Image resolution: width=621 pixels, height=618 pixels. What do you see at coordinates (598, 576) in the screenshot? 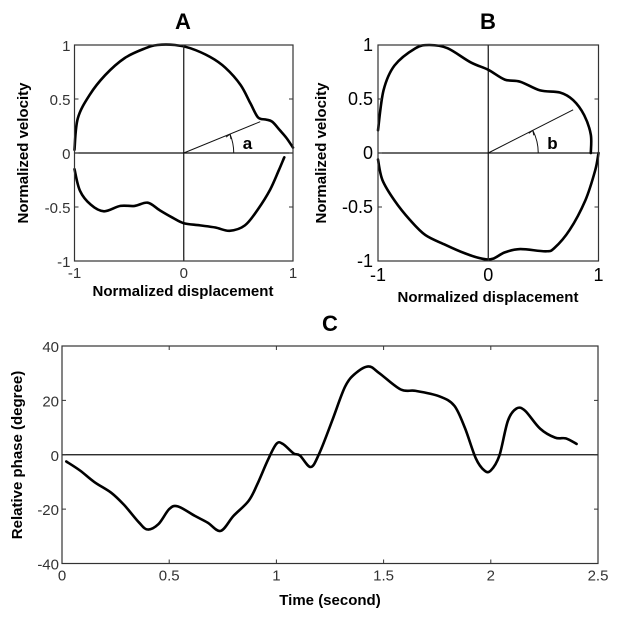
I see `x-tick-label: 2.5` at bounding box center [598, 576].